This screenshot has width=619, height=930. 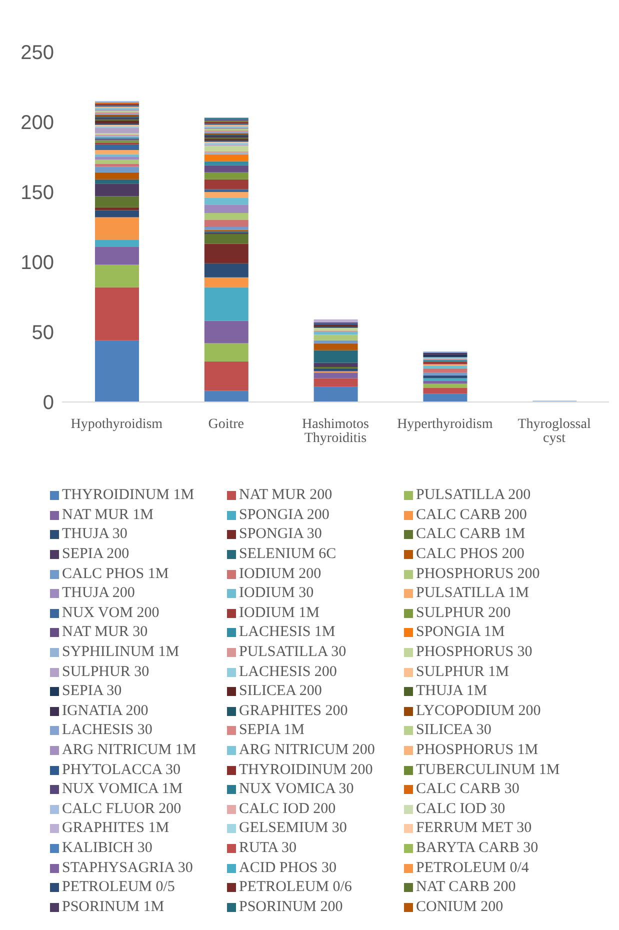 What do you see at coordinates (287, 555) in the screenshot?
I see `legend-label: SELENIUM 6C` at bounding box center [287, 555].